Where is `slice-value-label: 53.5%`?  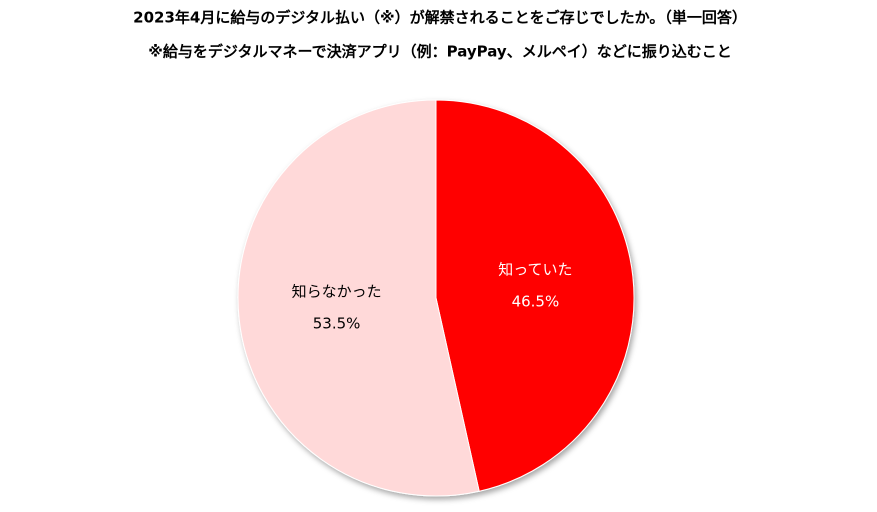
slice-value-label: 53.5% is located at coordinates (337, 323).